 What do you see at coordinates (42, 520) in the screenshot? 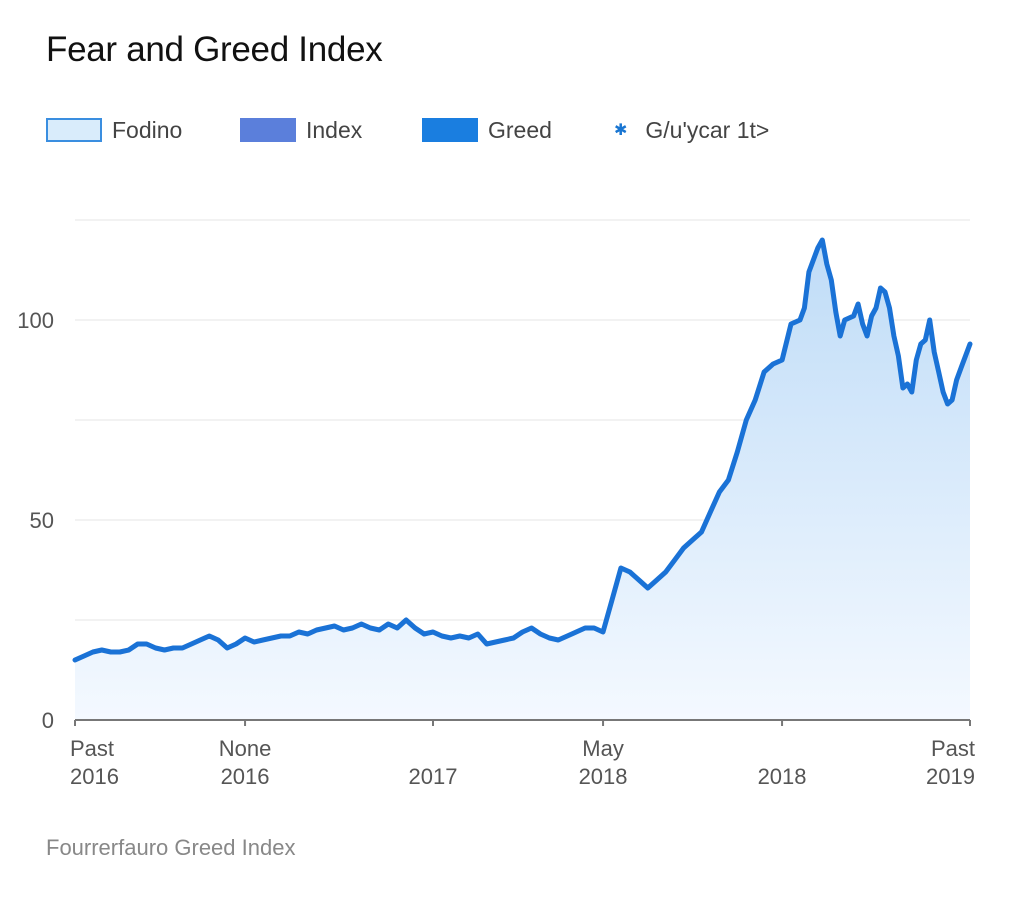
I see `y-tick-label: 50` at bounding box center [42, 520].